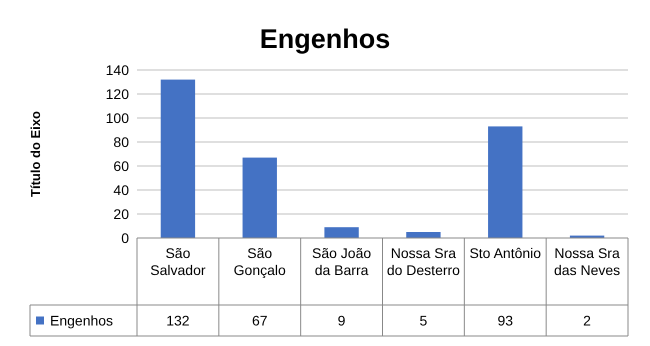 This screenshot has width=650, height=346. I want to click on x-tick-label: São João da Barra, so click(342, 261).